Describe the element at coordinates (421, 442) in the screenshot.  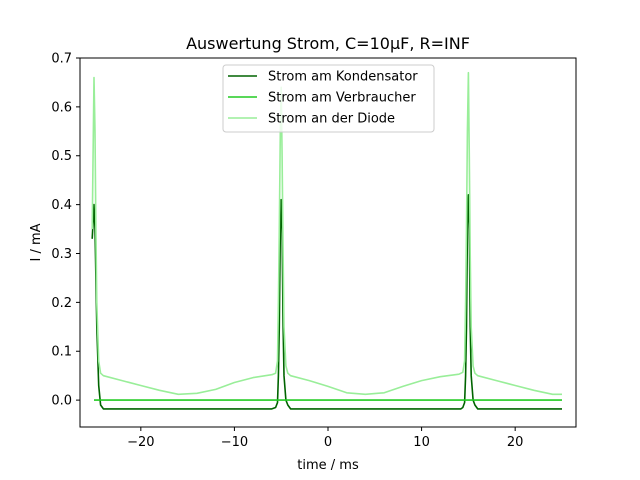
I see `x-tick-label: 10` at that location.